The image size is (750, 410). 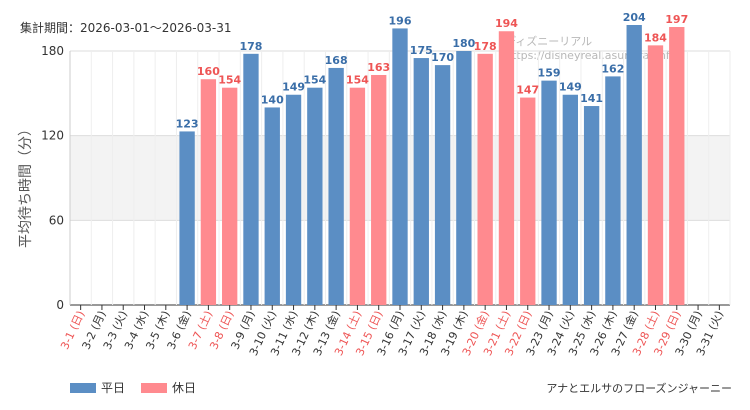 What do you see at coordinates (506, 23) in the screenshot?
I see `data-label: 194` at bounding box center [506, 23].